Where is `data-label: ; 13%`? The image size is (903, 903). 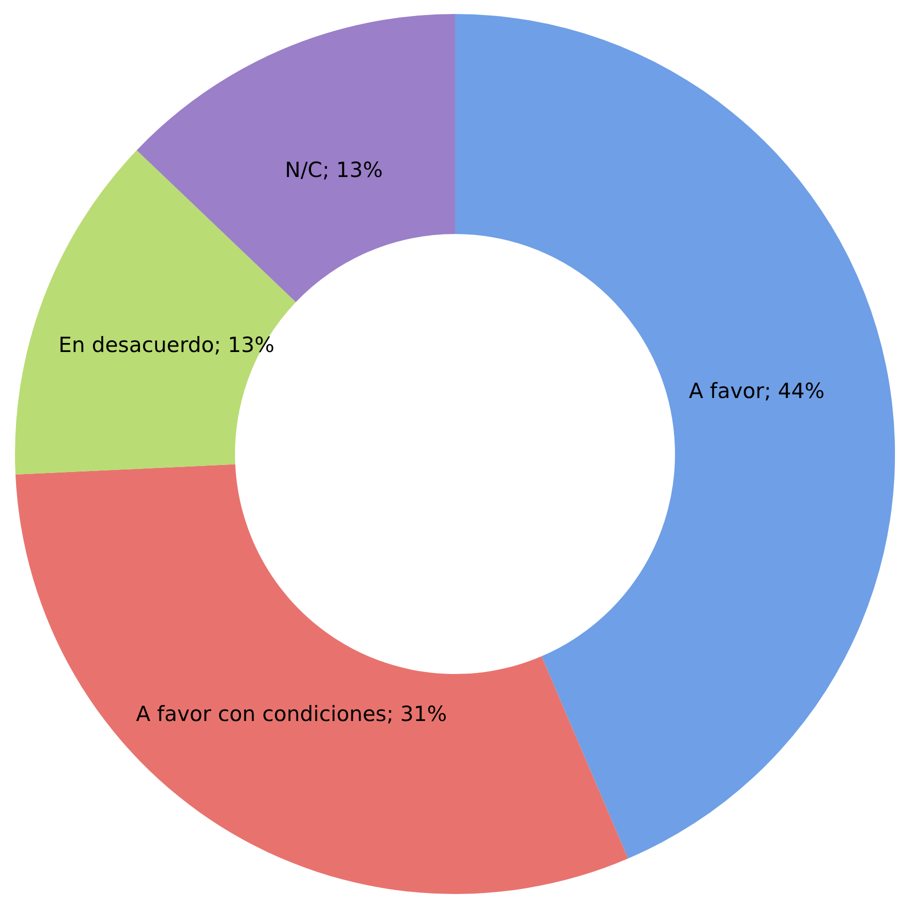 data-label: ; 13% is located at coordinates (352, 170).